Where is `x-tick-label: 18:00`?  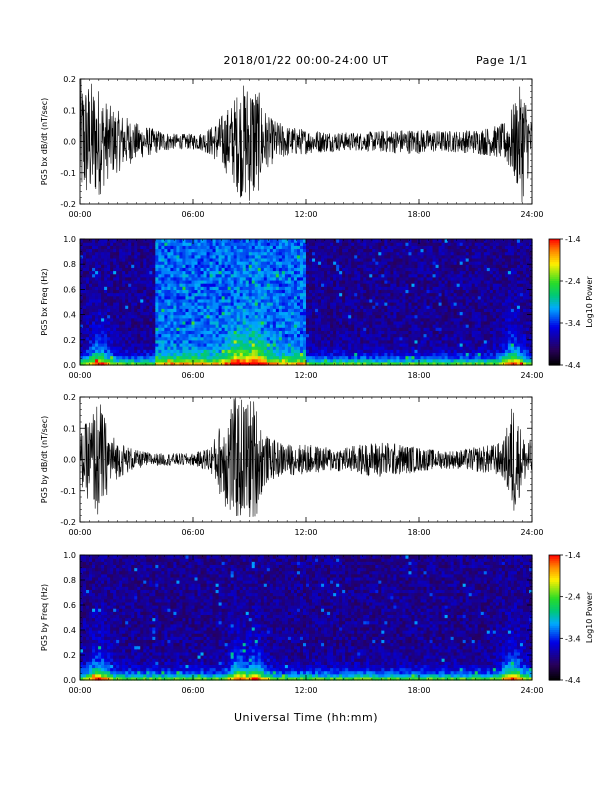 x-tick-label: 18:00 is located at coordinates (418, 214).